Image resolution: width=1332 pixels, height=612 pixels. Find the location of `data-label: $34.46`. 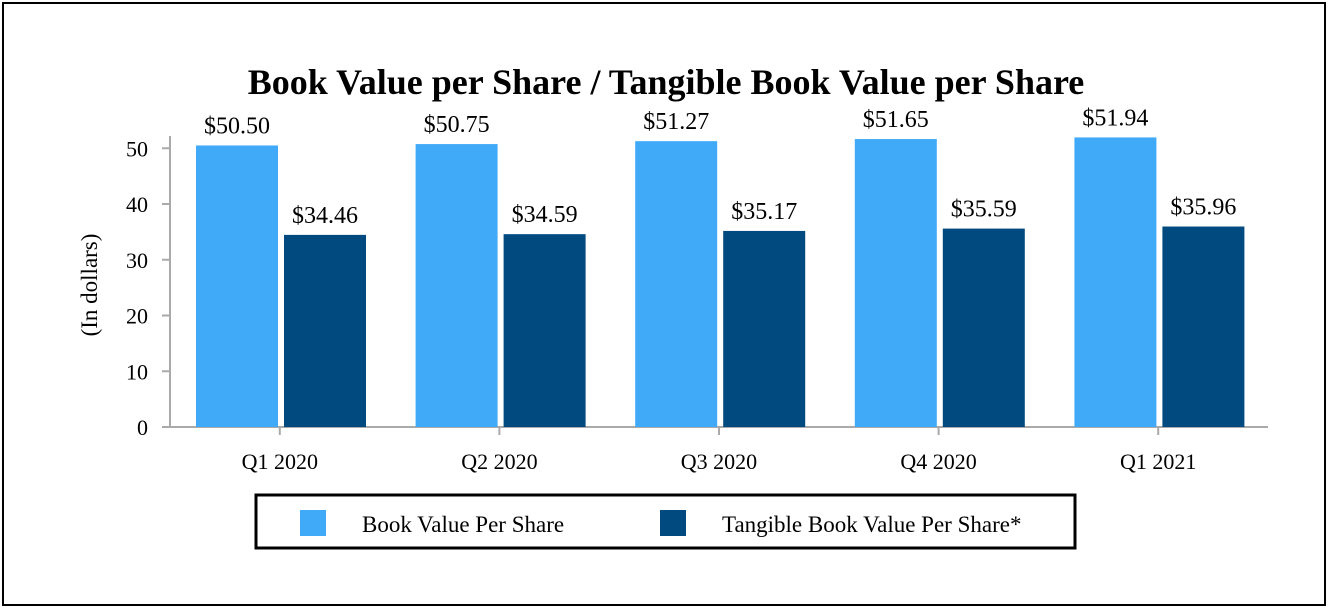

data-label: $34.46 is located at coordinates (325, 216).